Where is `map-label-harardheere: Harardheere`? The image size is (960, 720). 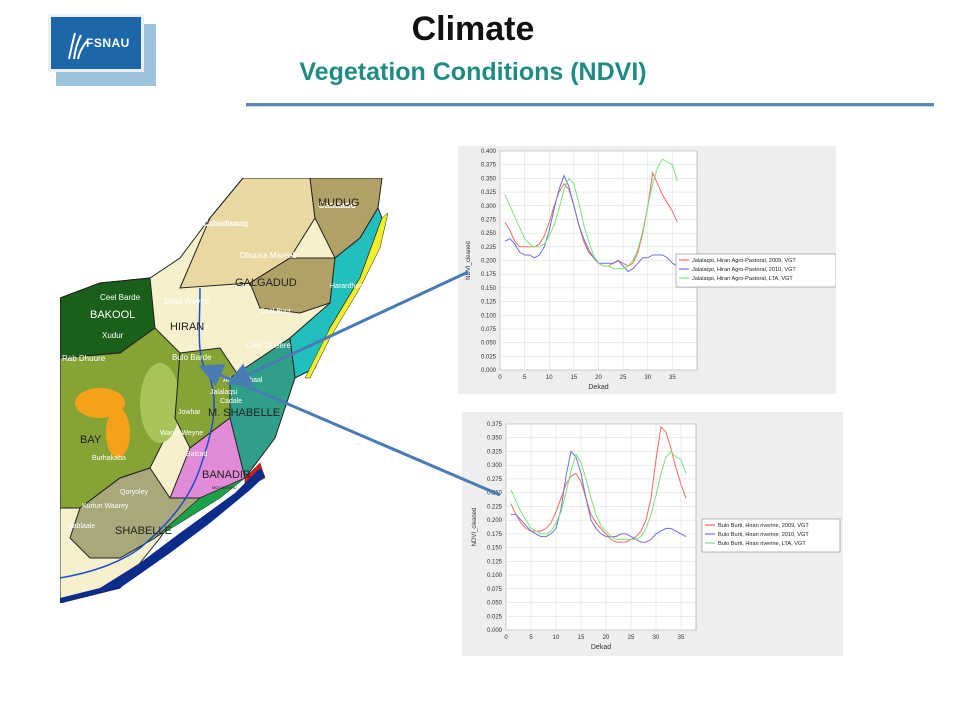 map-label-harardheere: Harardheere is located at coordinates (349, 286).